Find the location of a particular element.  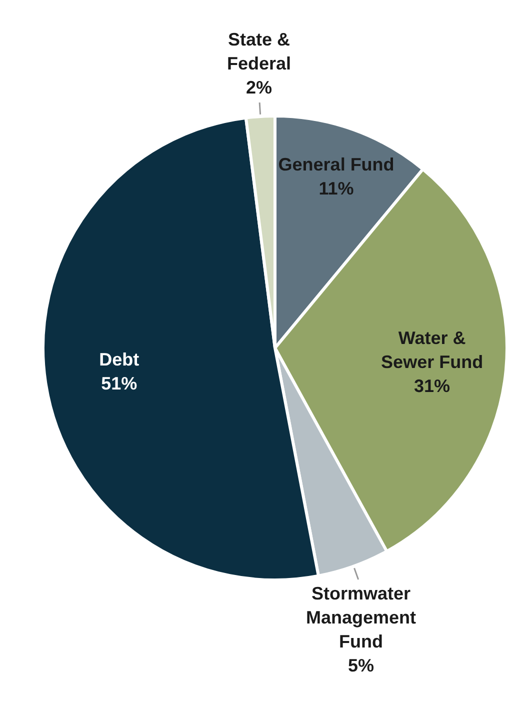

slice-label: Water & Sewer Fund is located at coordinates (432, 350).